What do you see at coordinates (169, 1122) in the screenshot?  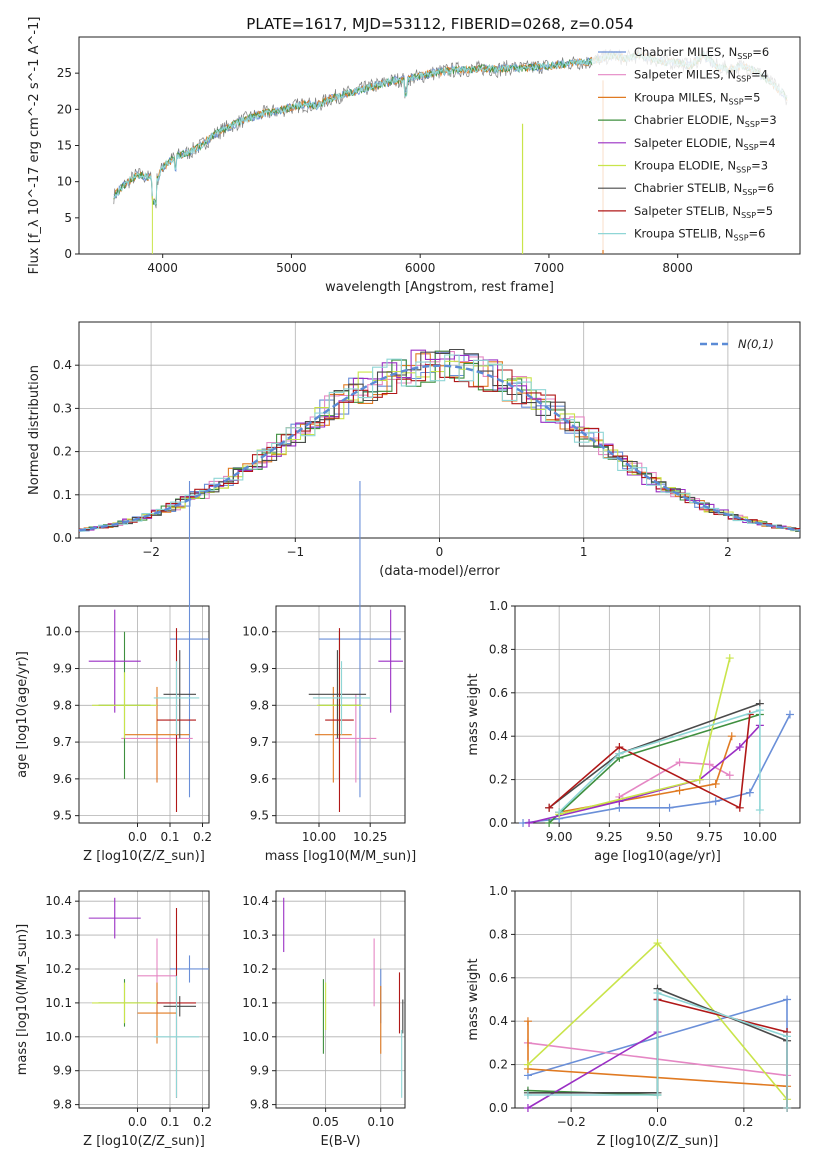 I see `mass_vs_Z-xtick-label-1: 0.1` at bounding box center [169, 1122].